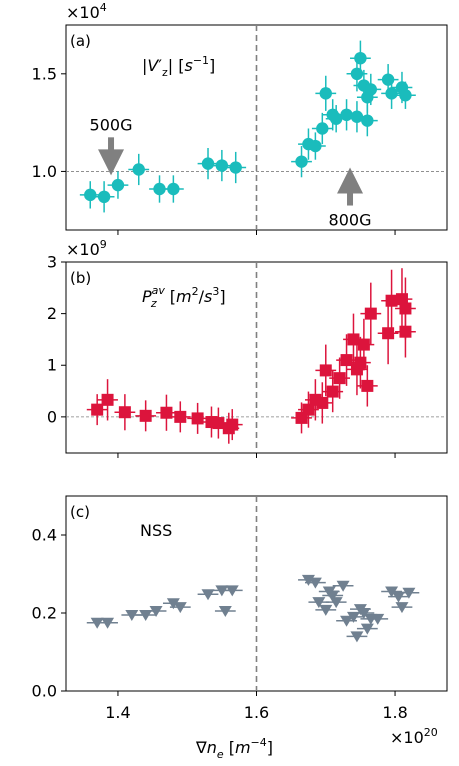  What do you see at coordinates (229, 747) in the screenshot?
I see `x-label-part: [` at bounding box center [229, 747].